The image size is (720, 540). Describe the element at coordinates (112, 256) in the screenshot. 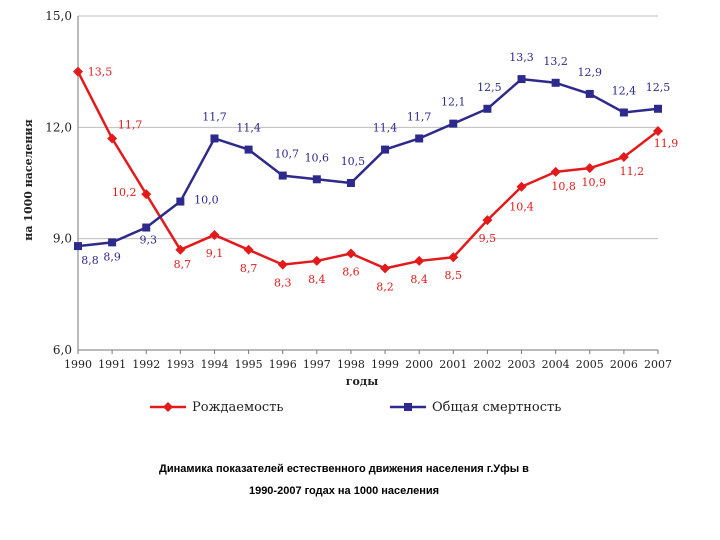

I see `data-label-mortality: 8,9` at that location.